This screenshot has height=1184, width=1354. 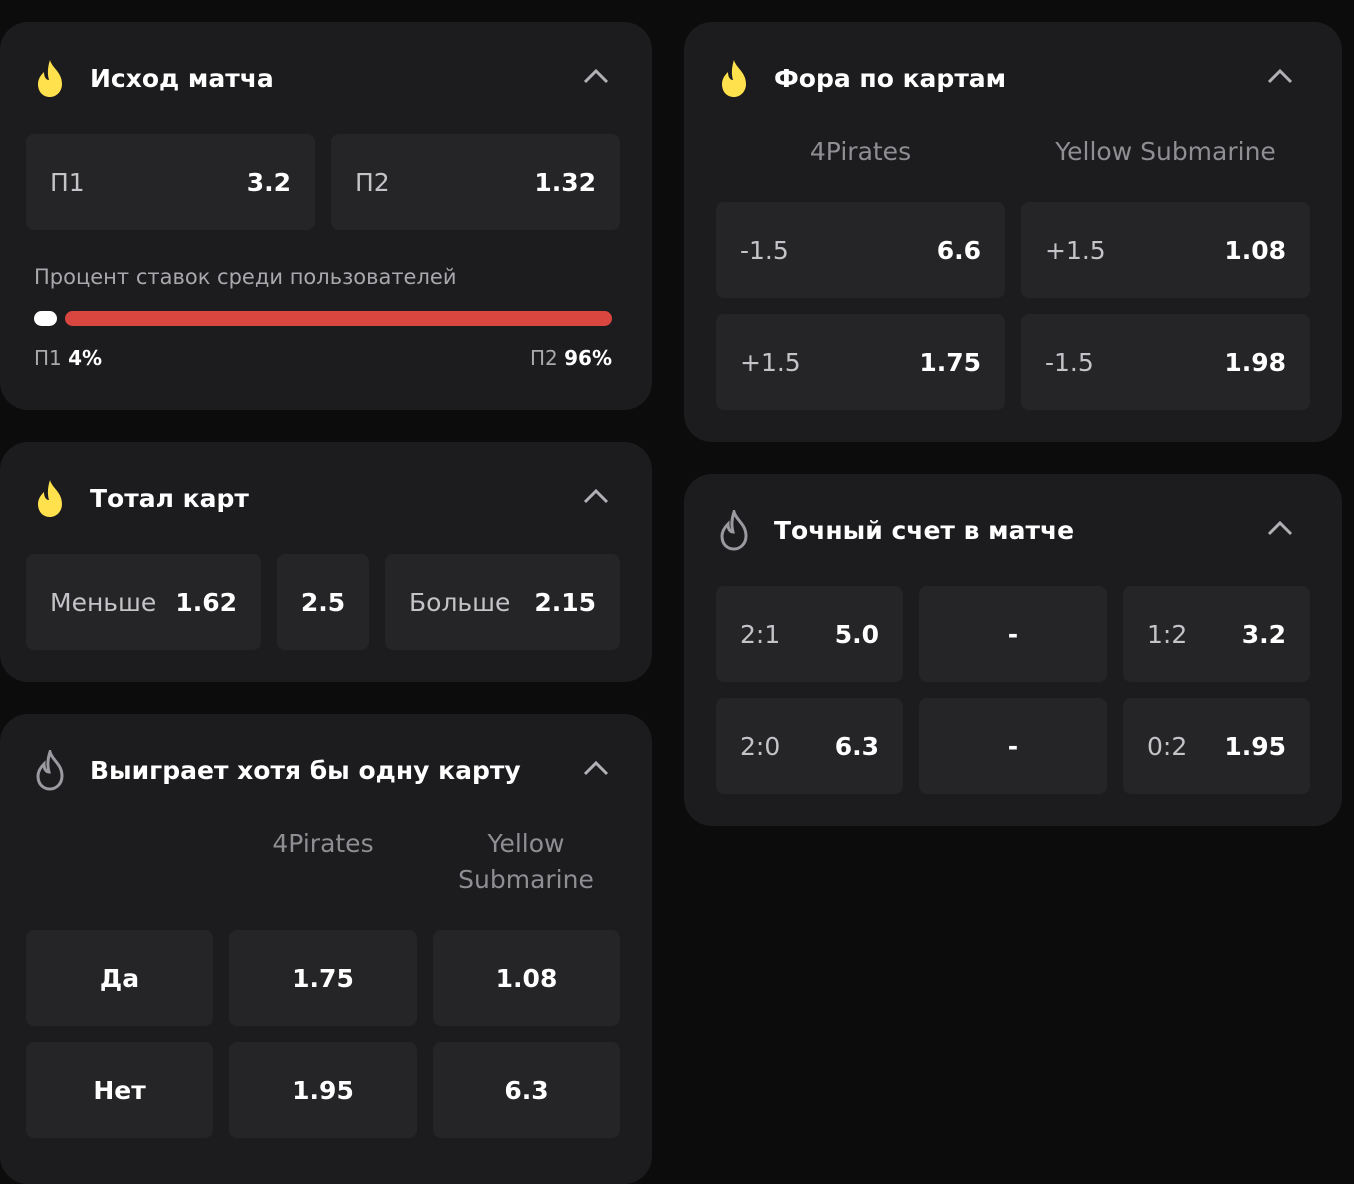 I want to click on odds-cell: 1:2 3.2, so click(x=1216, y=634).